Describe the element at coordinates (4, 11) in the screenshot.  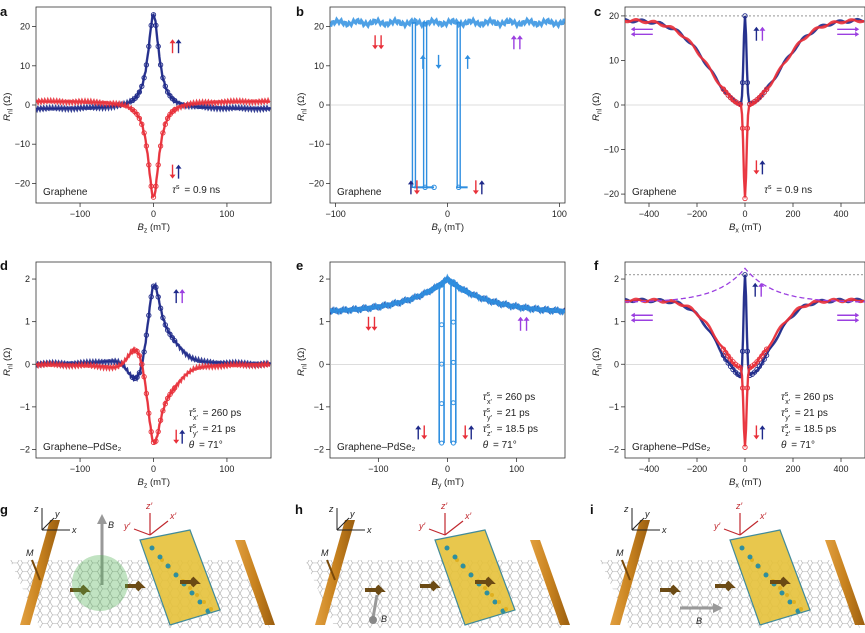
I see `panel-label: a` at that location.